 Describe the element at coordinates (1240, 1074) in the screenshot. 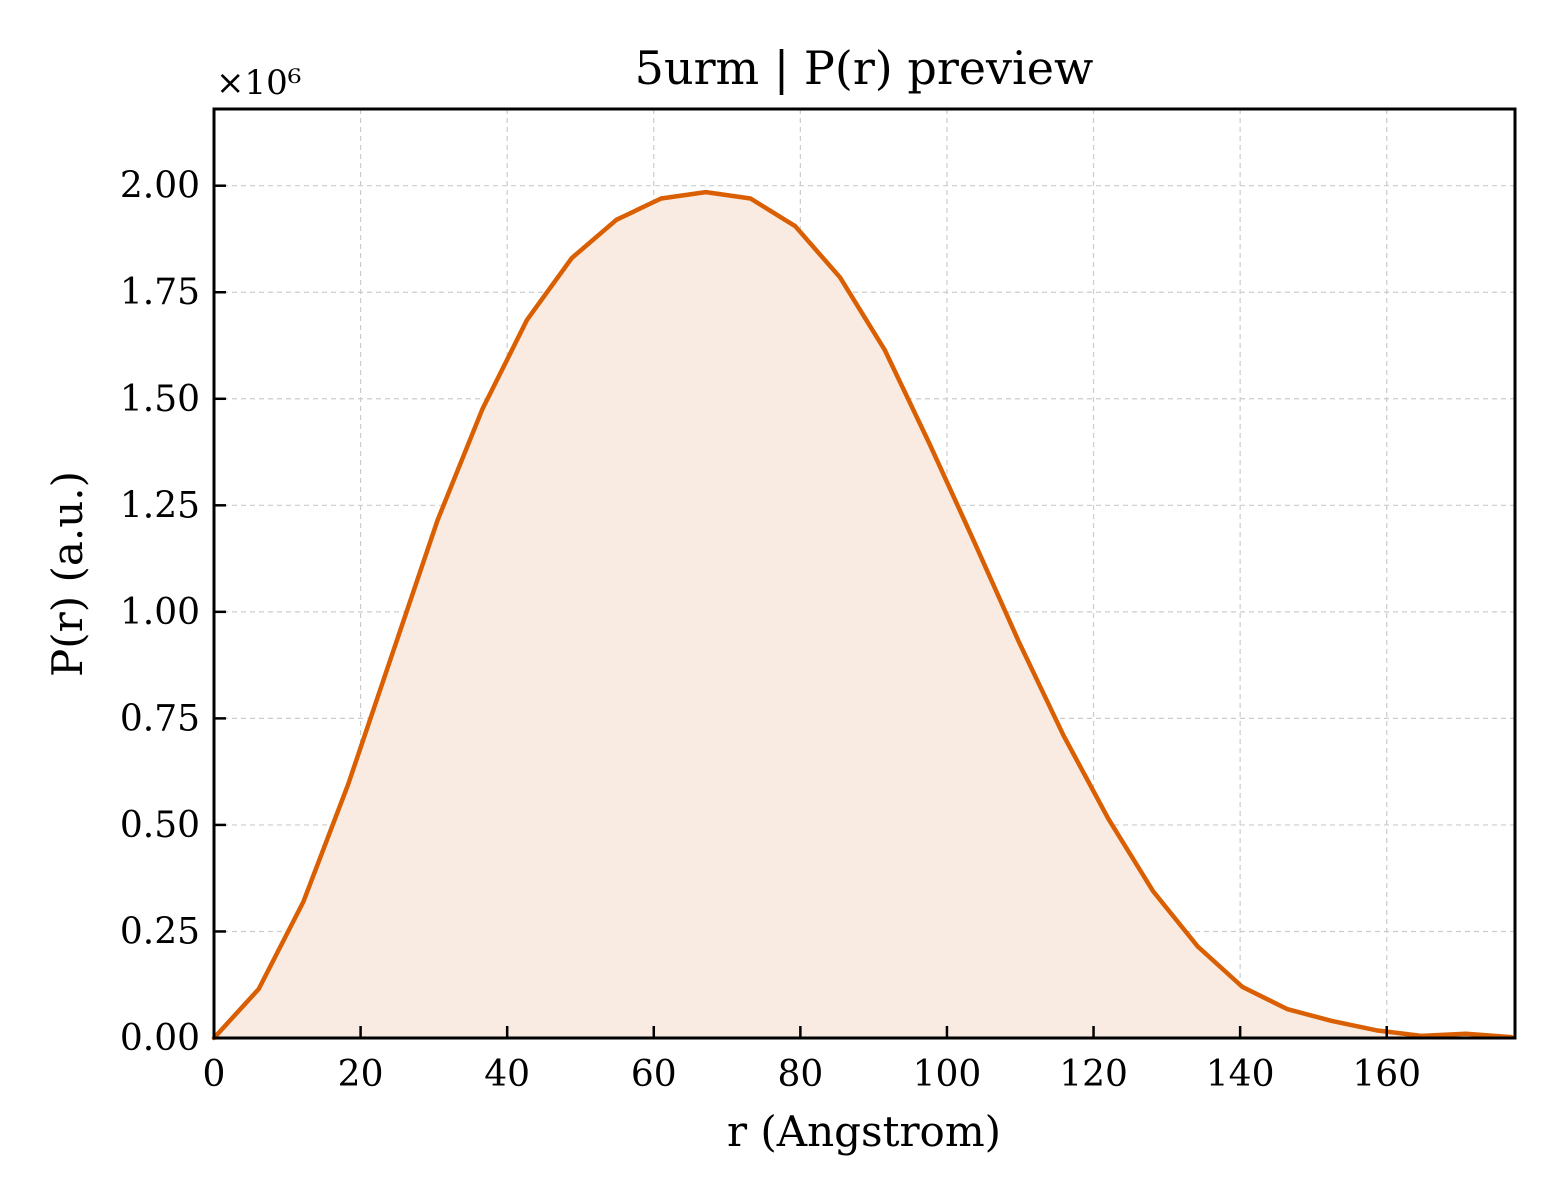

I see `x-tick-label: 140` at that location.